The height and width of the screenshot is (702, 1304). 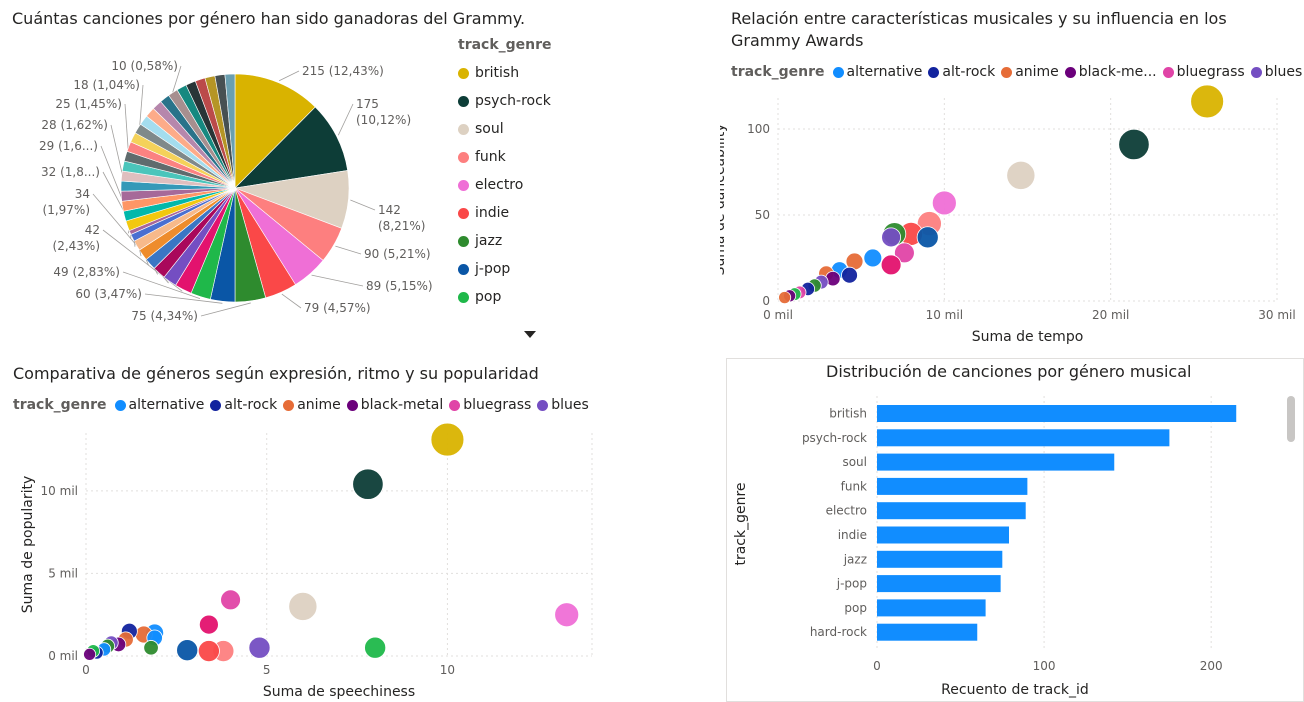 What do you see at coordinates (66, 210) in the screenshot?
I see `pie-data-label: (1,97%)` at bounding box center [66, 210].